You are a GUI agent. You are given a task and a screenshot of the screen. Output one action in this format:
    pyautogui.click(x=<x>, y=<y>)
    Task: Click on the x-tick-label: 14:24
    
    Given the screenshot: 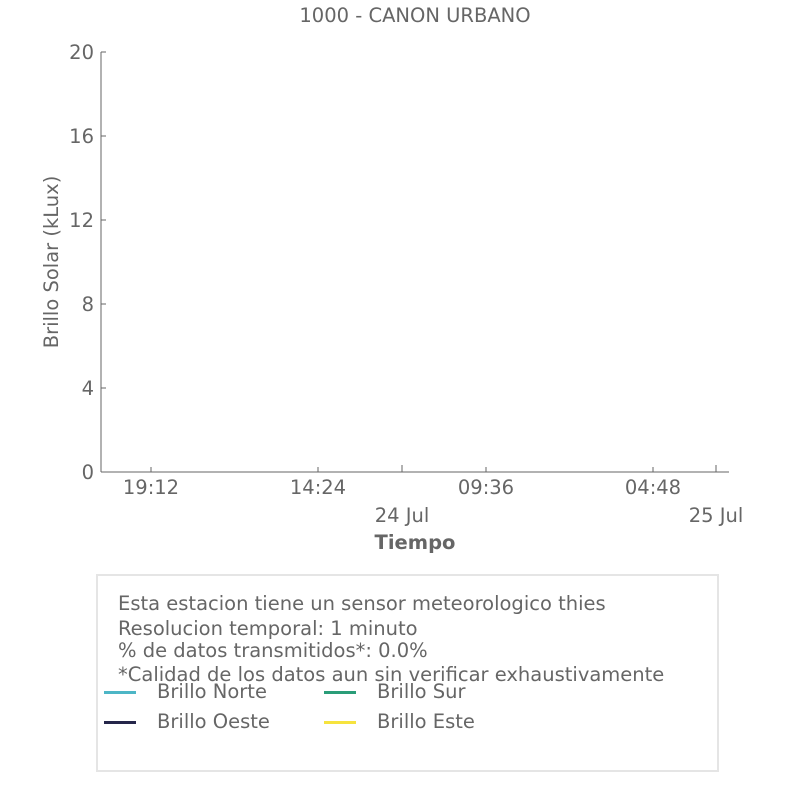 What is the action you would take?
    pyautogui.click(x=318, y=487)
    